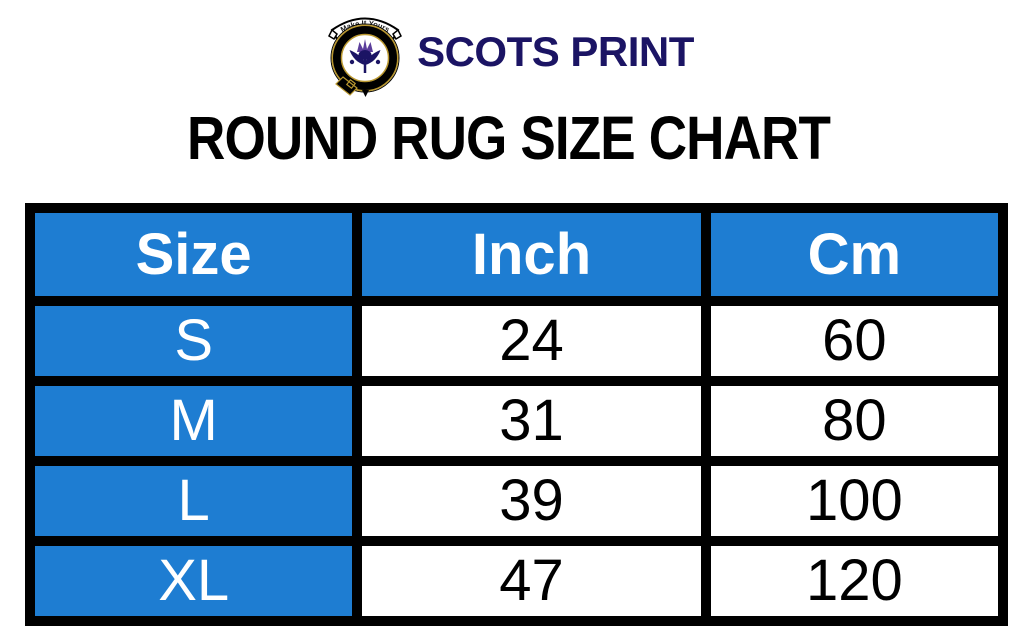 This screenshot has width=1017, height=640. What do you see at coordinates (854, 421) in the screenshot?
I see `cm-value-cell: 80` at bounding box center [854, 421].